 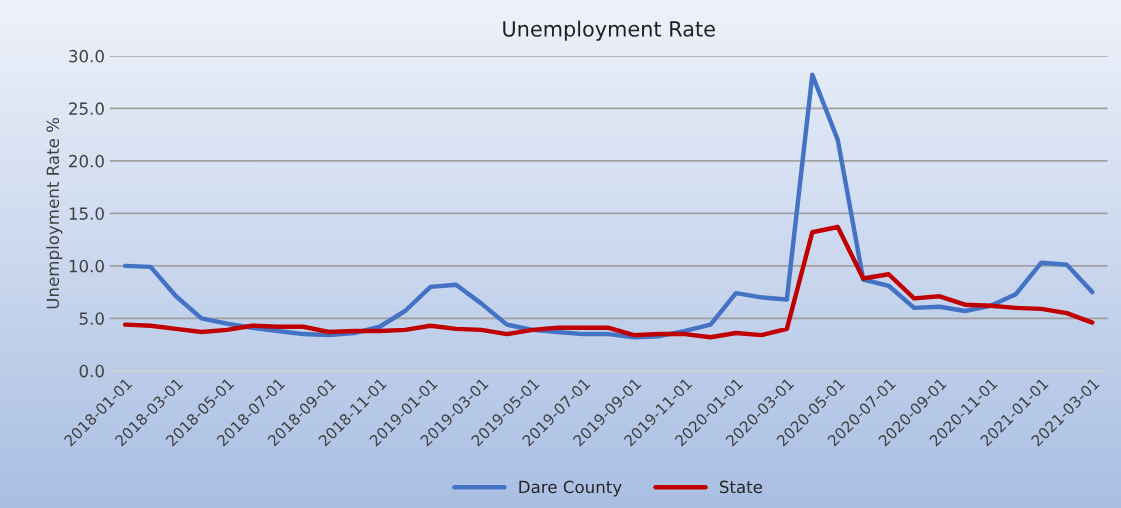 I want to click on y-tick-label: 15.0, so click(x=86, y=213).